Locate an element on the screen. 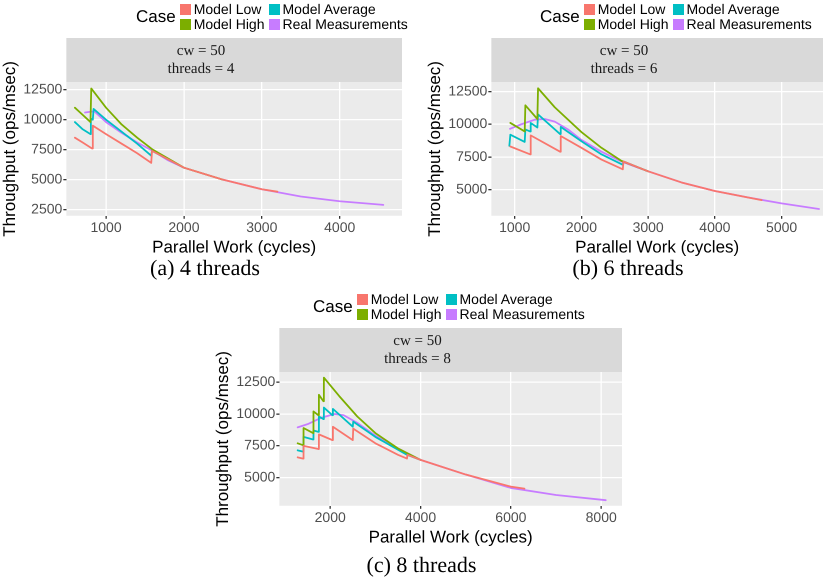 This screenshot has width=831, height=585. chart-subtitle: threads = 6 is located at coordinates (624, 68).